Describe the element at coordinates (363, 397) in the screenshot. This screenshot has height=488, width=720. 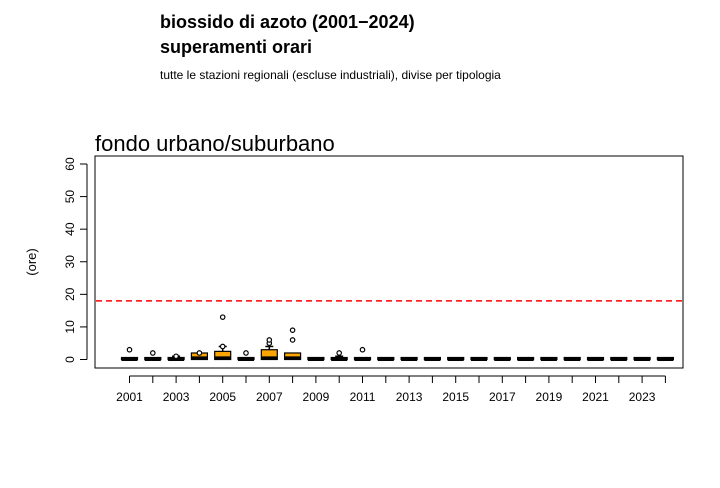
I see `x-tick-label: 2011` at that location.